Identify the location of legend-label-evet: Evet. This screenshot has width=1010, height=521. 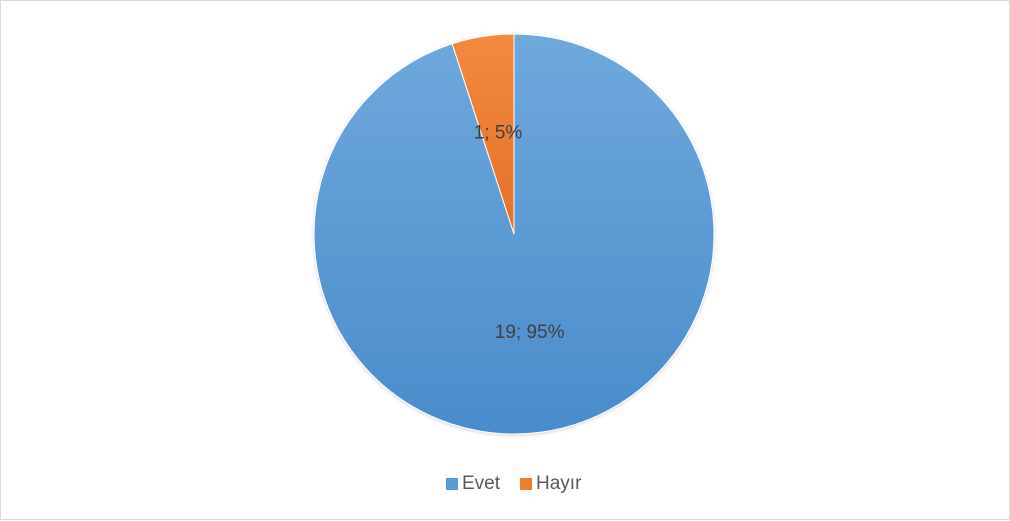
(481, 483).